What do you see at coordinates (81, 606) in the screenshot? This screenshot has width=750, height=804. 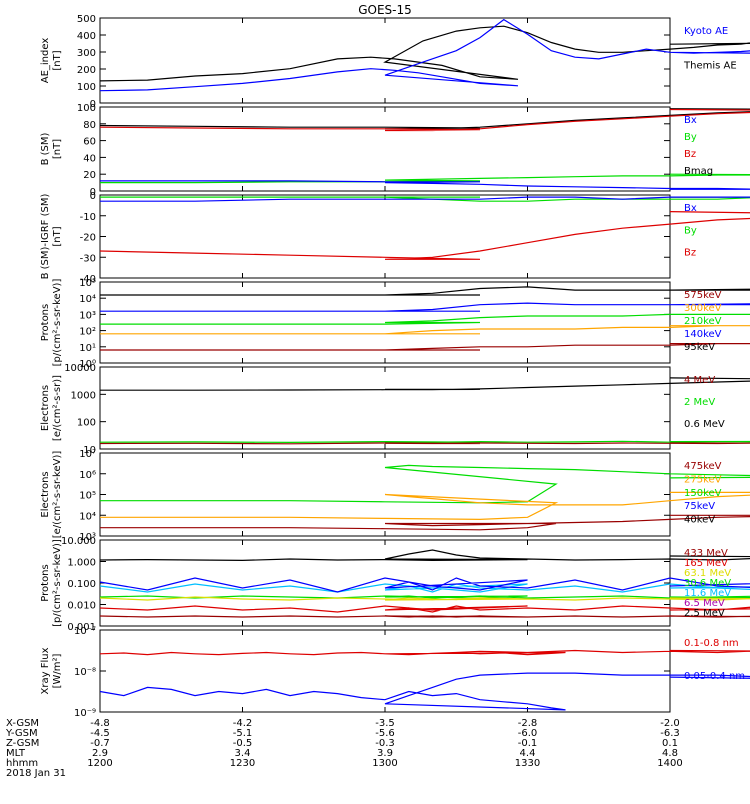 I see `y-tick-label: 0.010` at bounding box center [81, 606].